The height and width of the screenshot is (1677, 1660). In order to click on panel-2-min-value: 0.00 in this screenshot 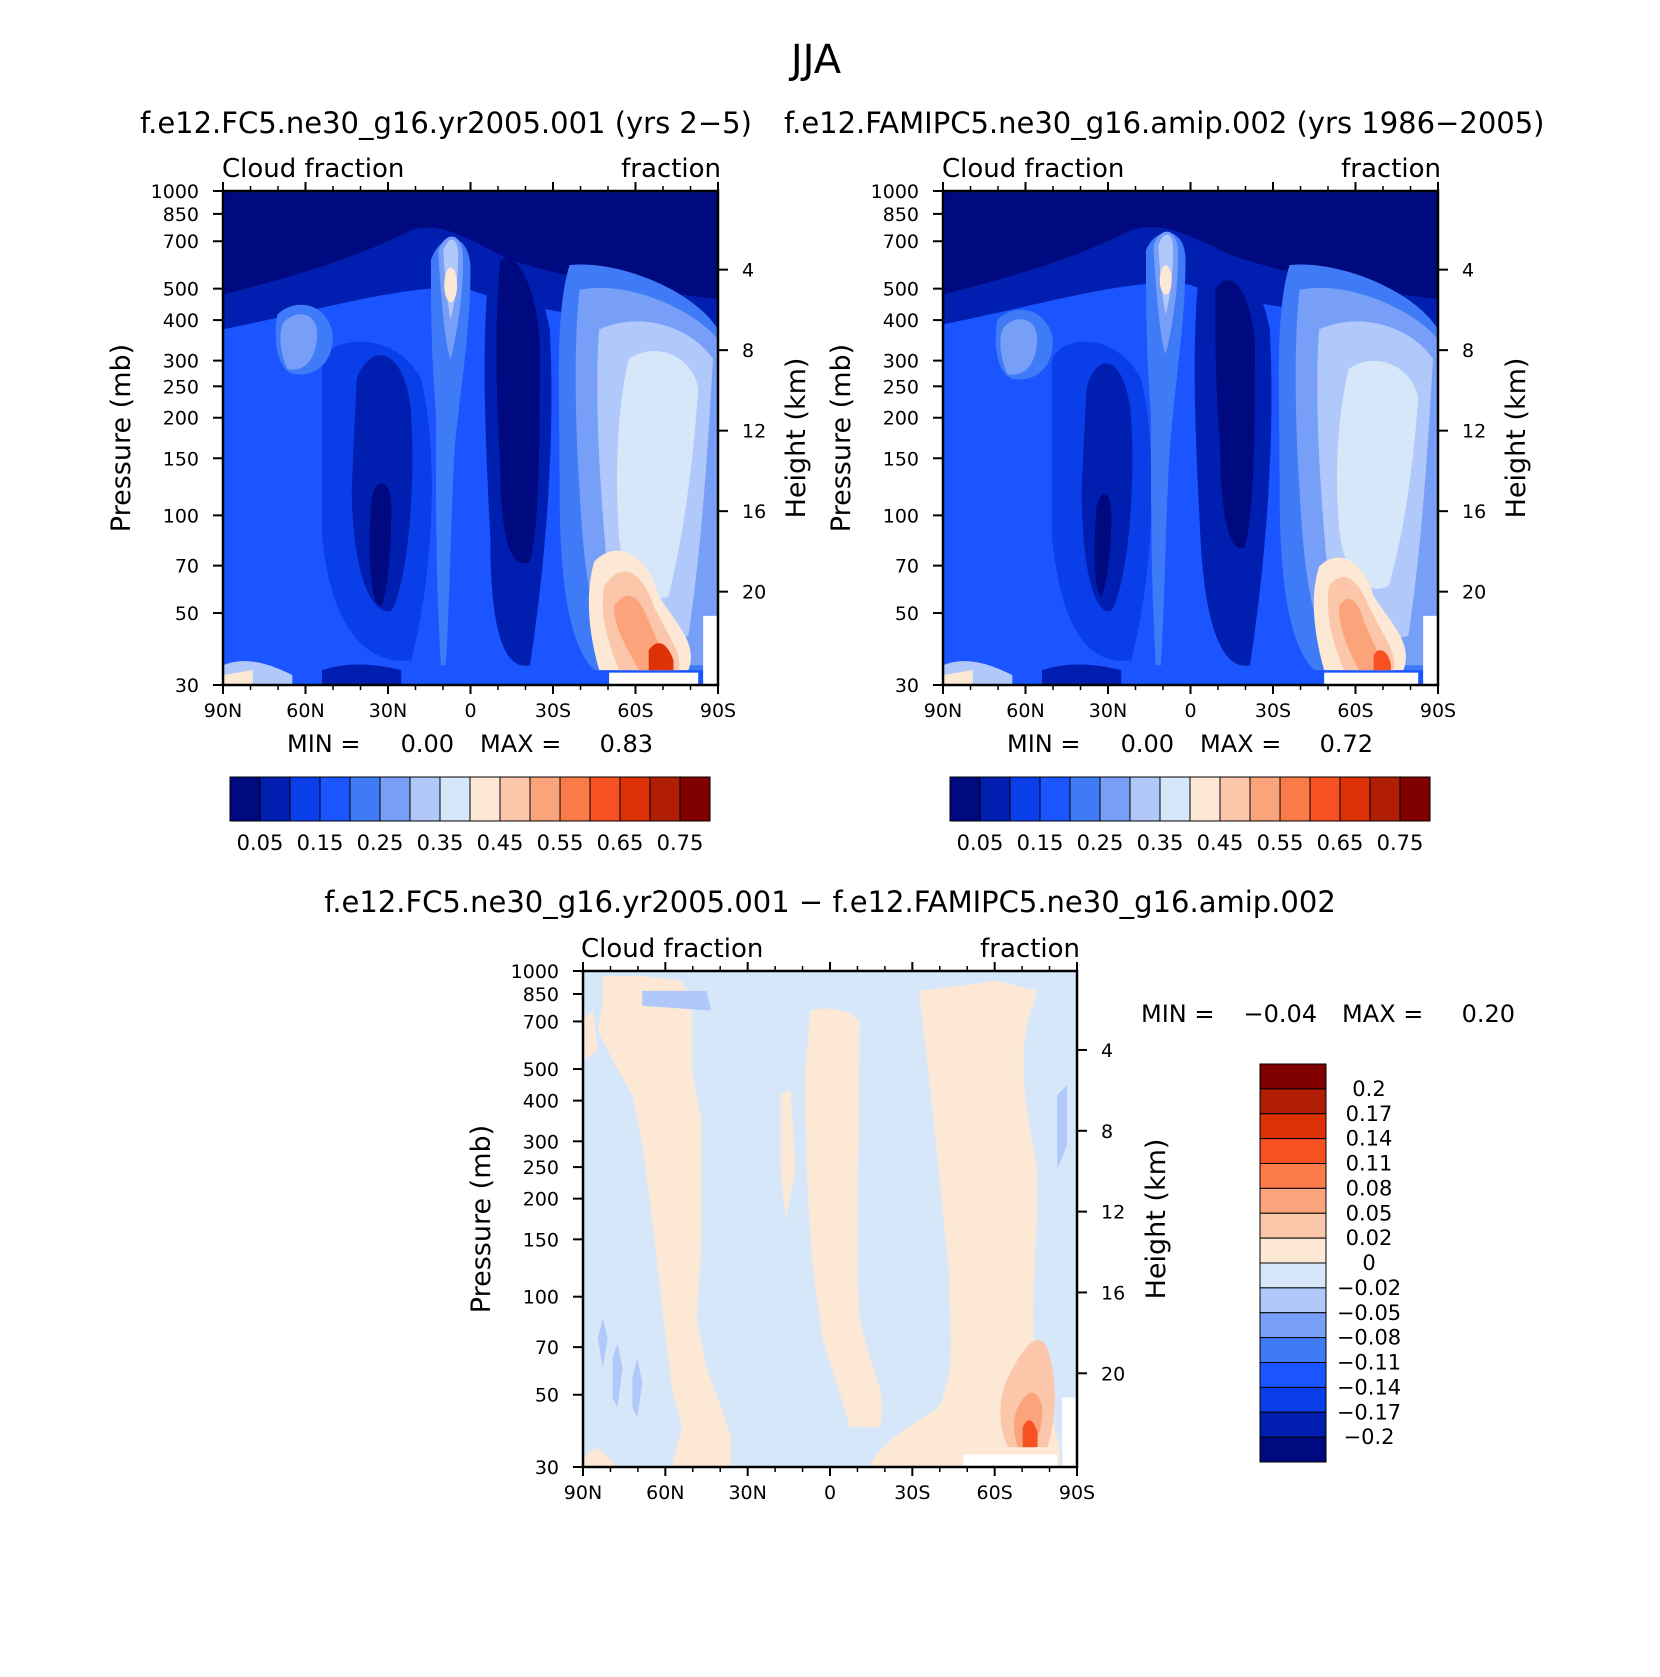, I will do `click(1147, 744)`.